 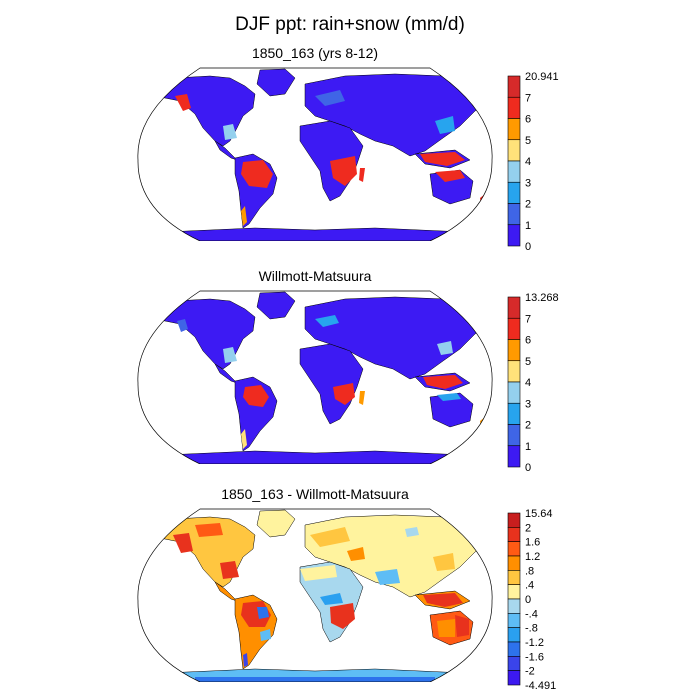 What do you see at coordinates (532, 543) in the screenshot?
I see `colorbar-tick-label: 1.6` at bounding box center [532, 543].